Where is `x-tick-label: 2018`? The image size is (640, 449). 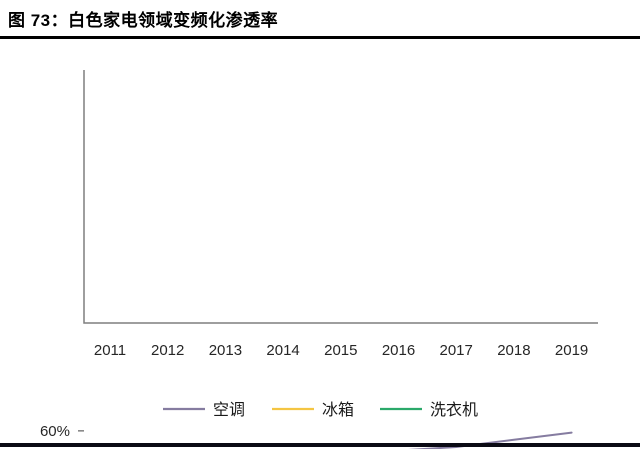 x-tick-label: 2018 is located at coordinates (513, 350).